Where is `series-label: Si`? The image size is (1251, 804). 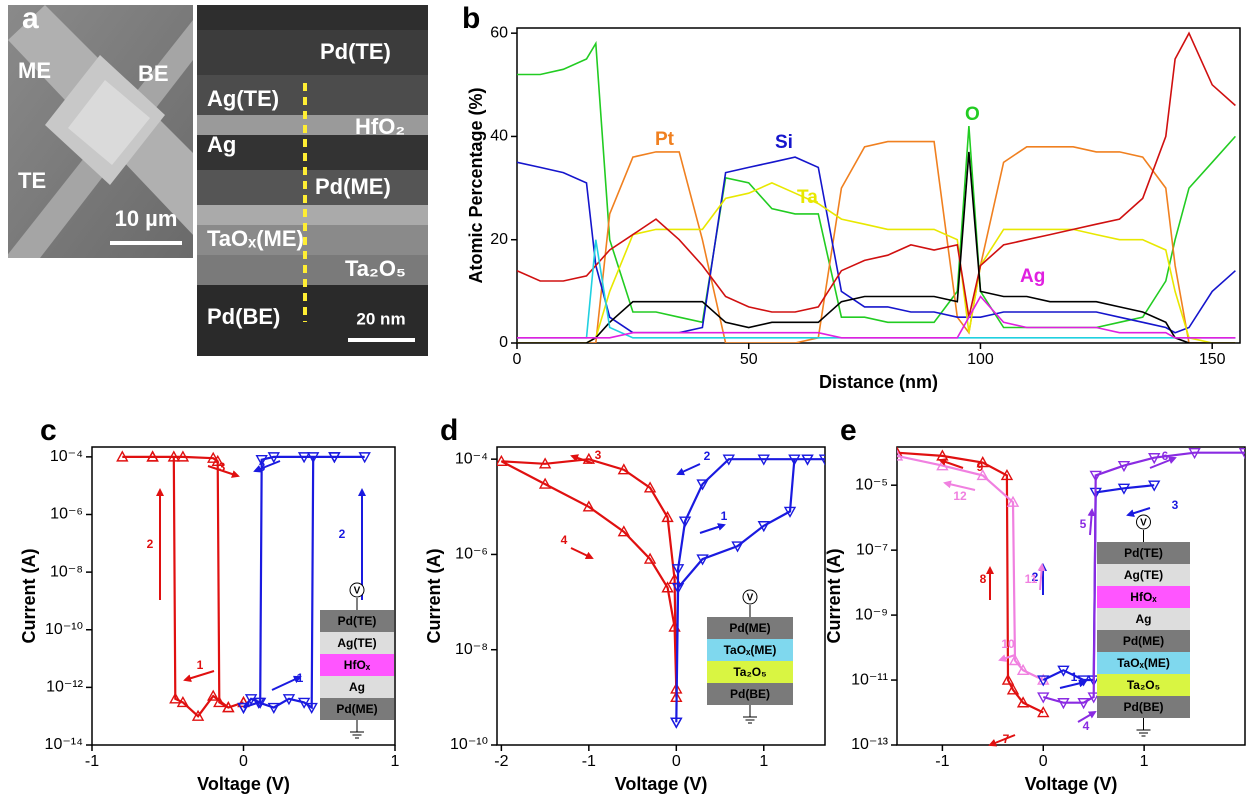
series-label: Si is located at coordinates (784, 142).